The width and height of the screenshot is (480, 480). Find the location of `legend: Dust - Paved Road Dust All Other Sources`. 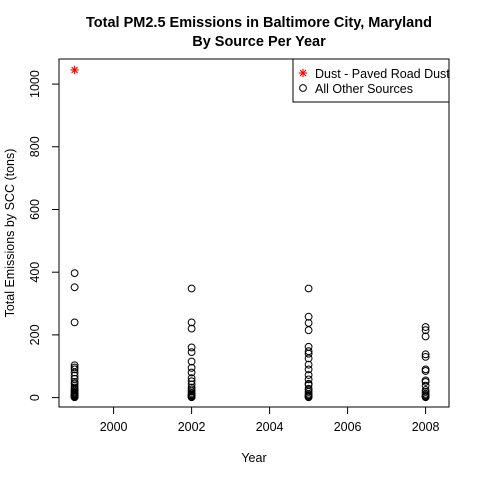

legend: Dust - Paved Road Dust All Other Sources is located at coordinates (371, 80).